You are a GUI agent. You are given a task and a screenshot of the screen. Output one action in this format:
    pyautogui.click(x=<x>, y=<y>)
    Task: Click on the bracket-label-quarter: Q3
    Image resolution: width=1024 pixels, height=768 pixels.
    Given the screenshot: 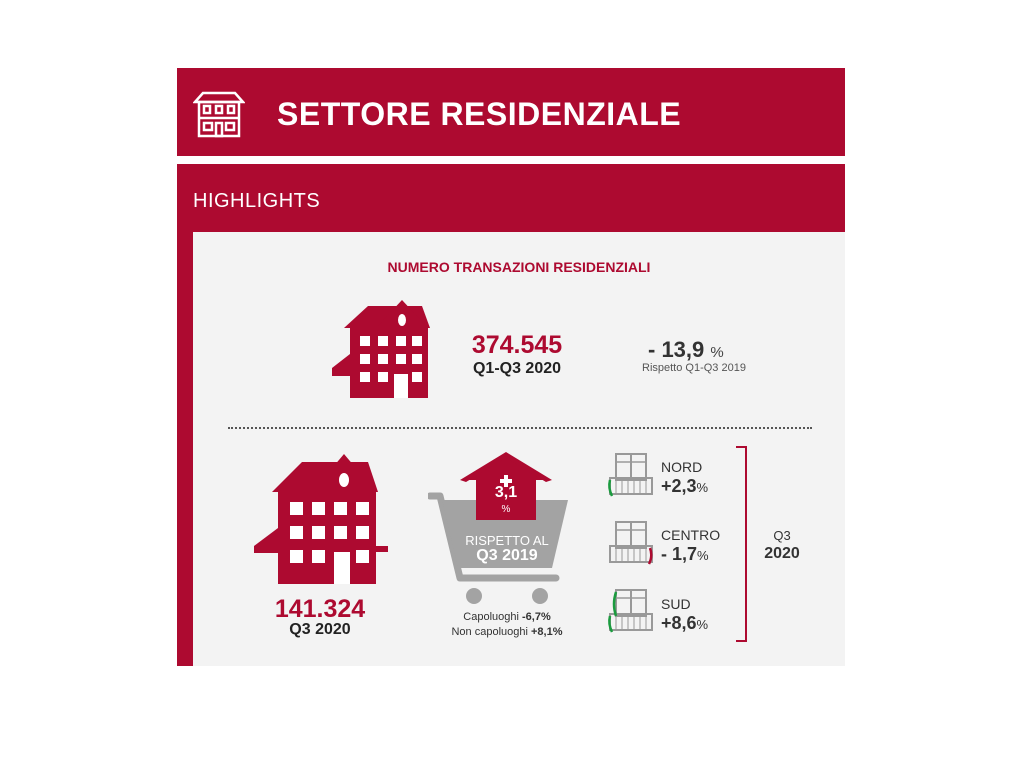 What is the action you would take?
    pyautogui.click(x=782, y=535)
    